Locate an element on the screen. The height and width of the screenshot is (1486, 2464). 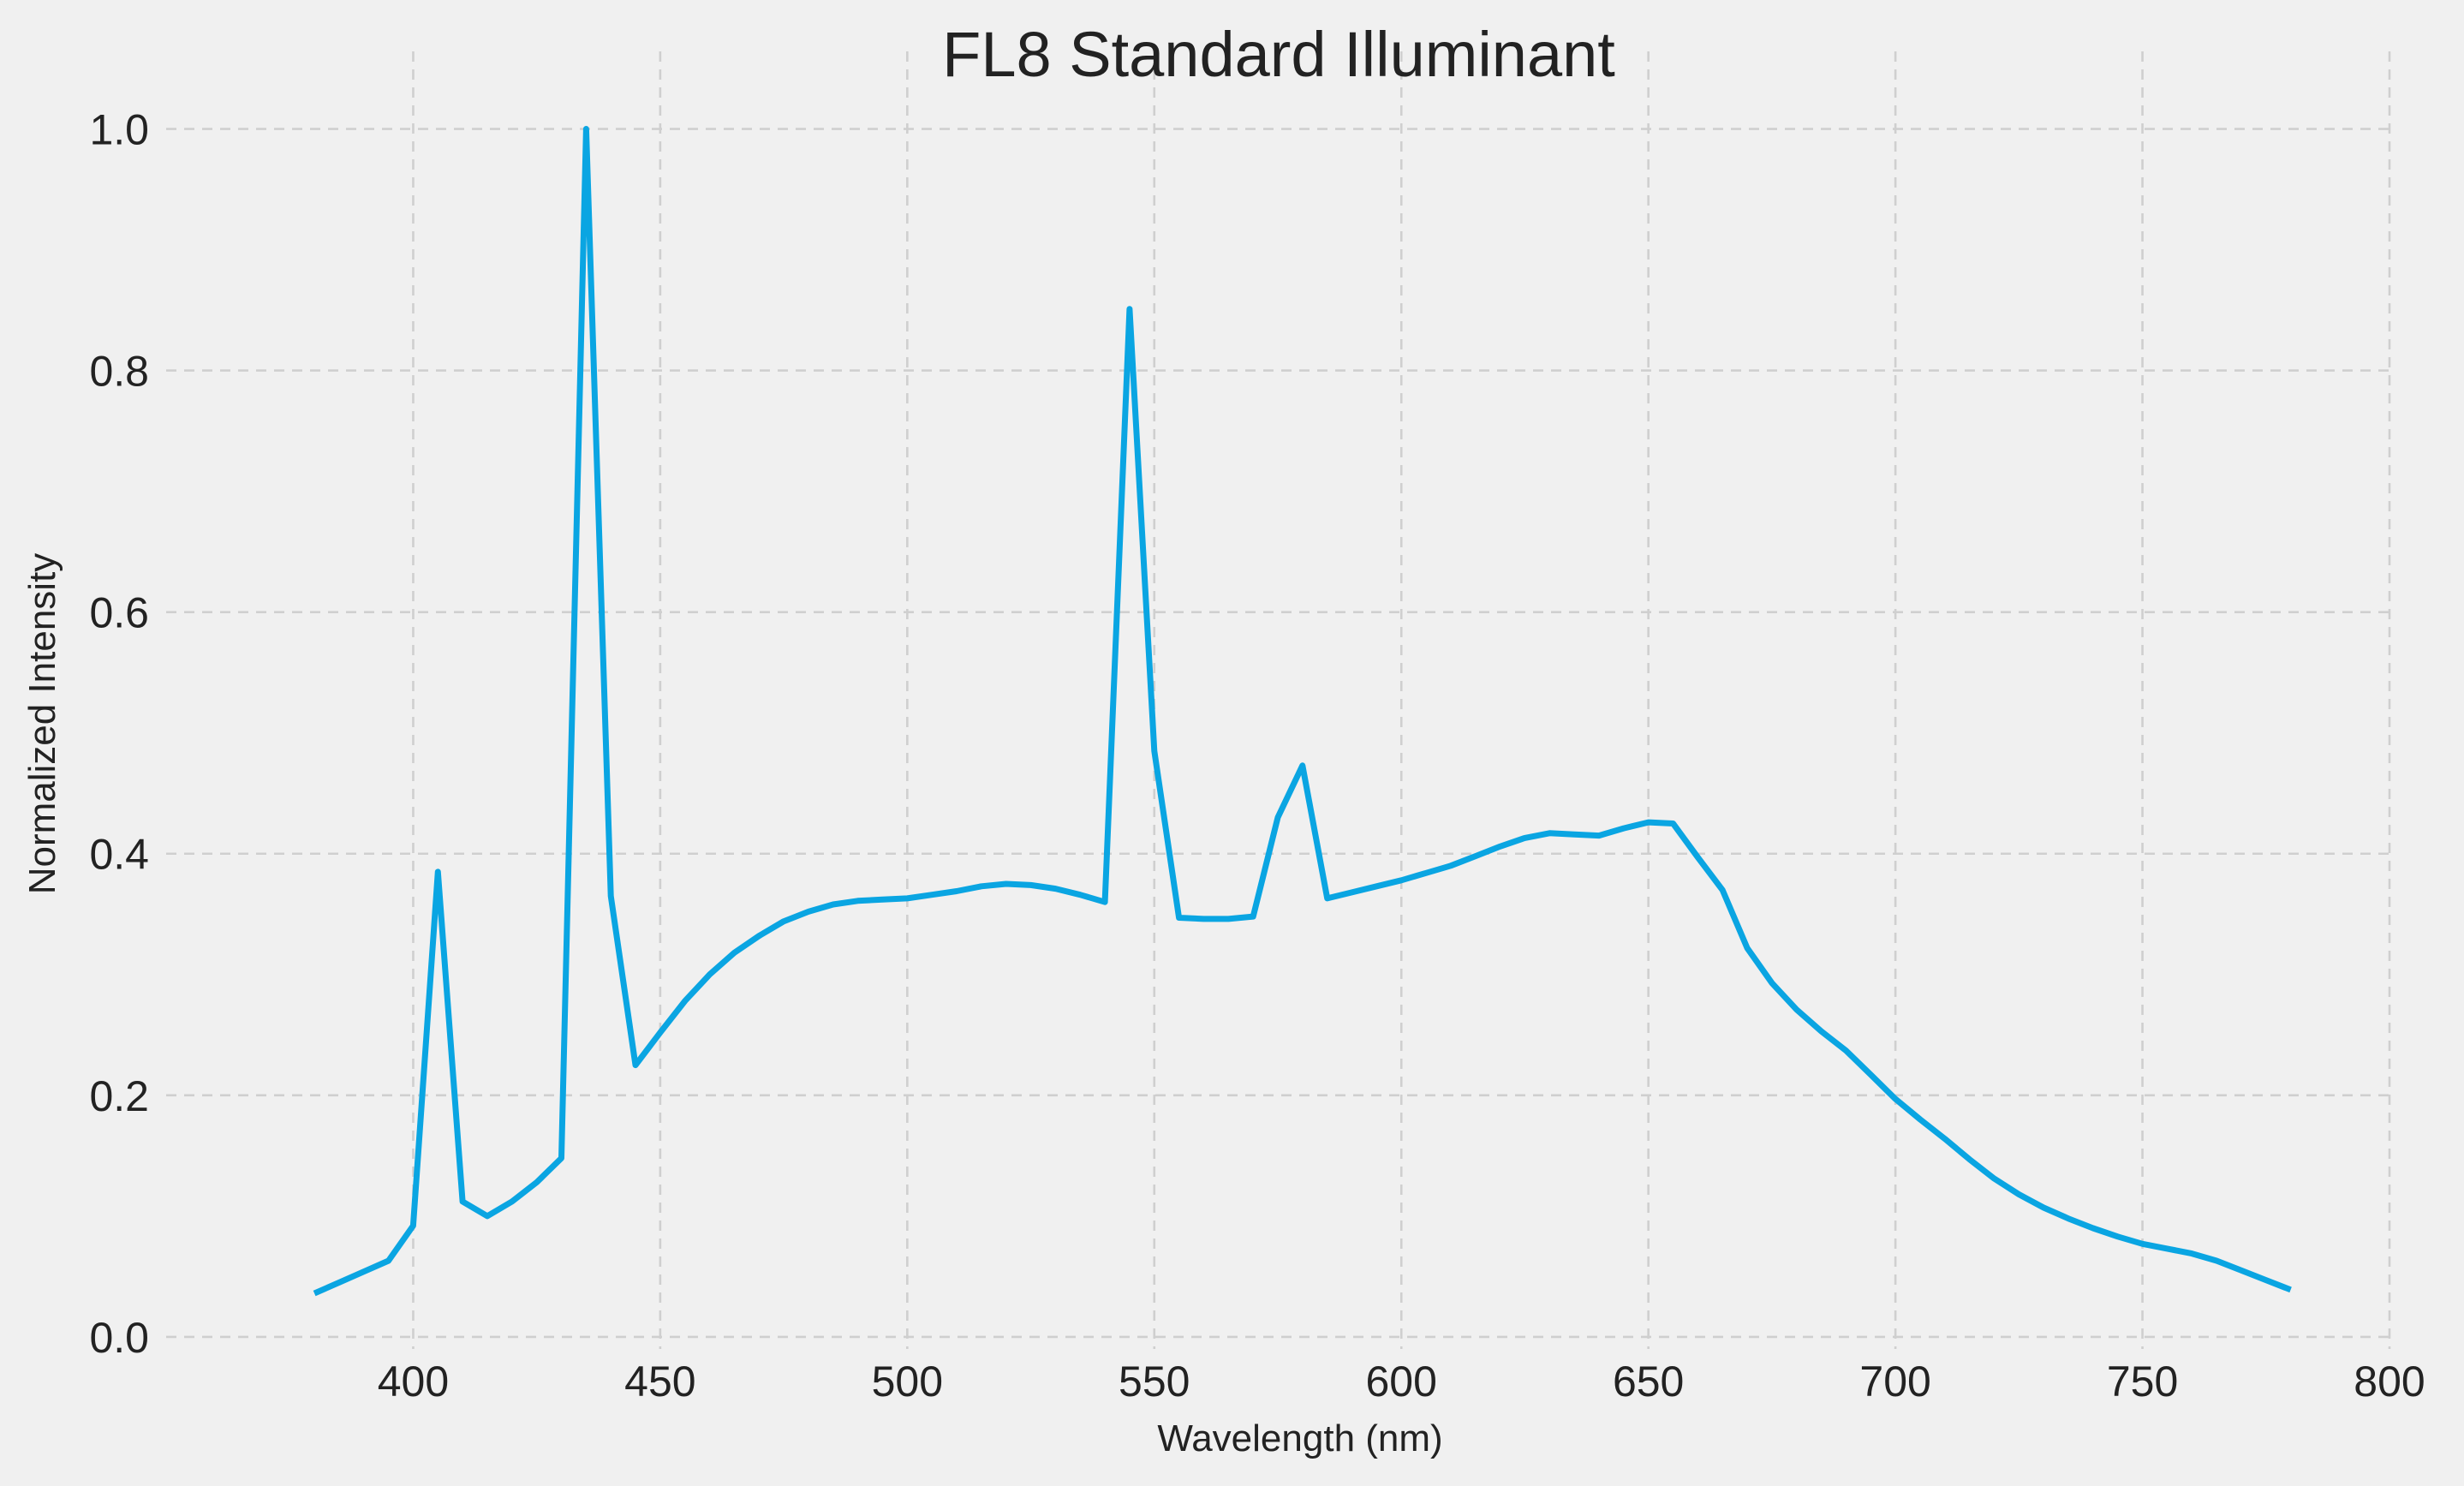
y-tick-label: 0.8 is located at coordinates (119, 372).